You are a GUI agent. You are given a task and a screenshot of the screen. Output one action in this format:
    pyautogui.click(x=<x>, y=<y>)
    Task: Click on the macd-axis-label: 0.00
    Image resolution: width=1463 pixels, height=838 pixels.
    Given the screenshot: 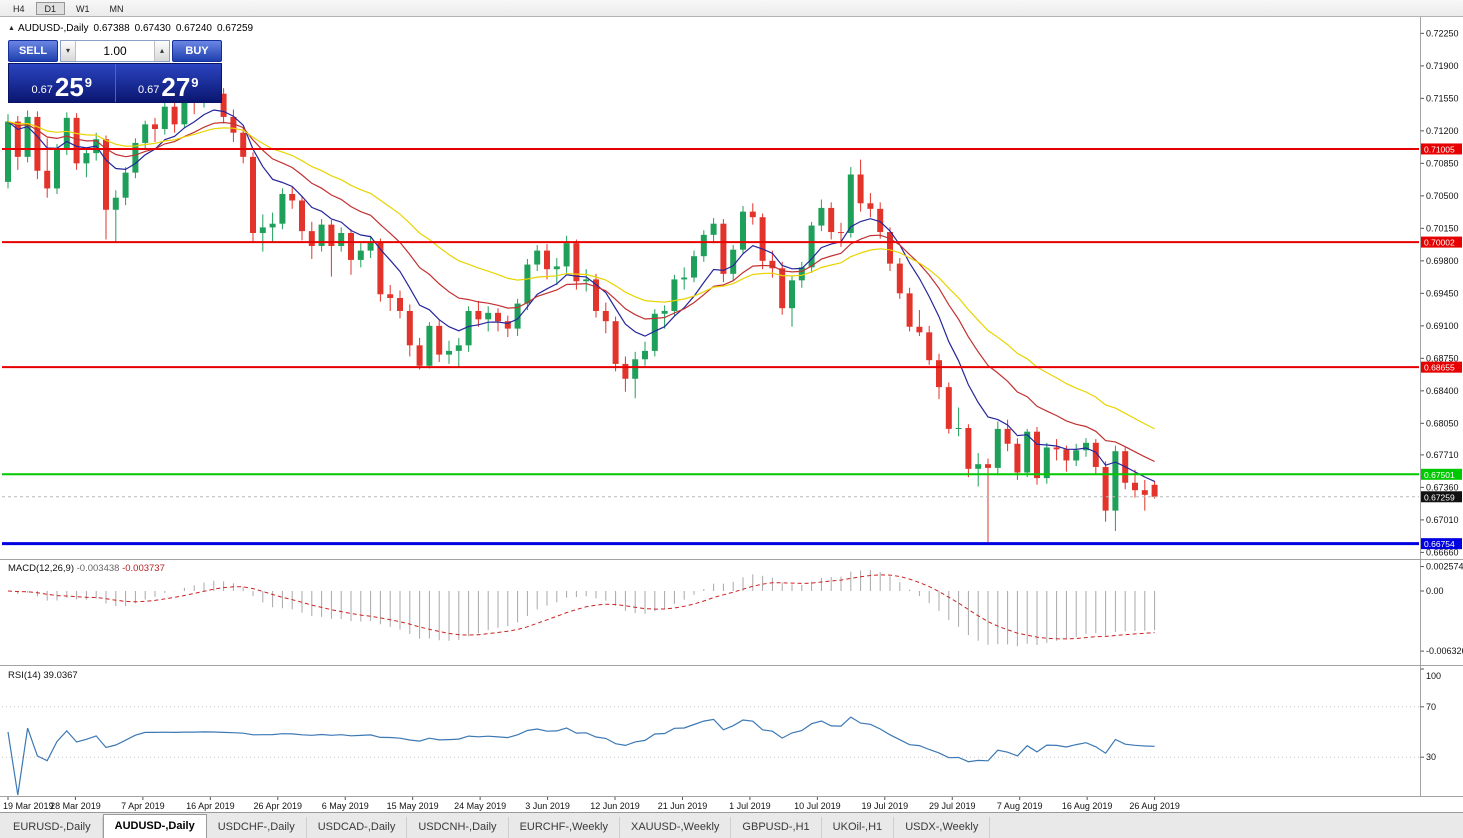 What is the action you would take?
    pyautogui.click(x=1435, y=591)
    